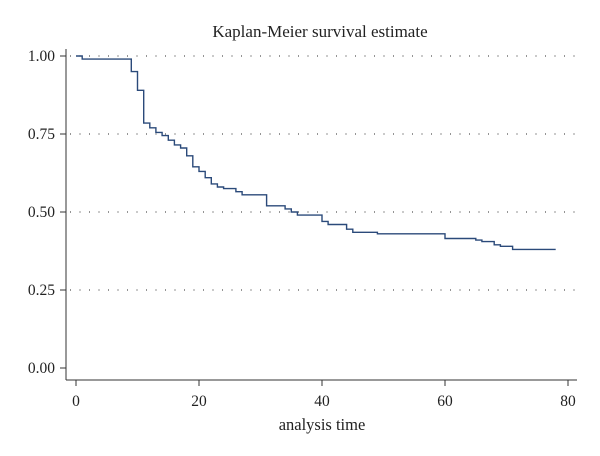 This screenshot has height=456, width=600. I want to click on chart-title: Kaplan-Meier survival estimate, so click(319, 31).